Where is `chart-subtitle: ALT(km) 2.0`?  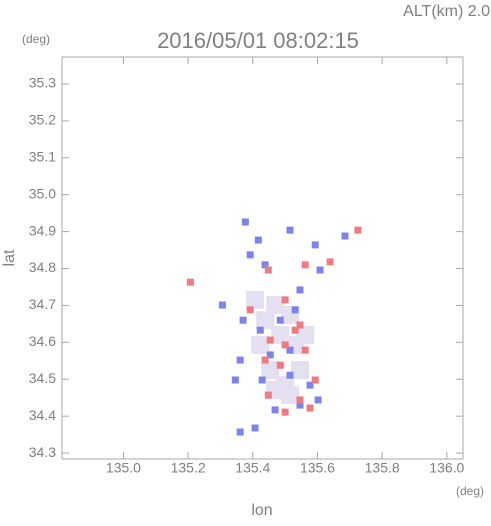 chart-subtitle: ALT(km) 2.0 is located at coordinates (446, 11).